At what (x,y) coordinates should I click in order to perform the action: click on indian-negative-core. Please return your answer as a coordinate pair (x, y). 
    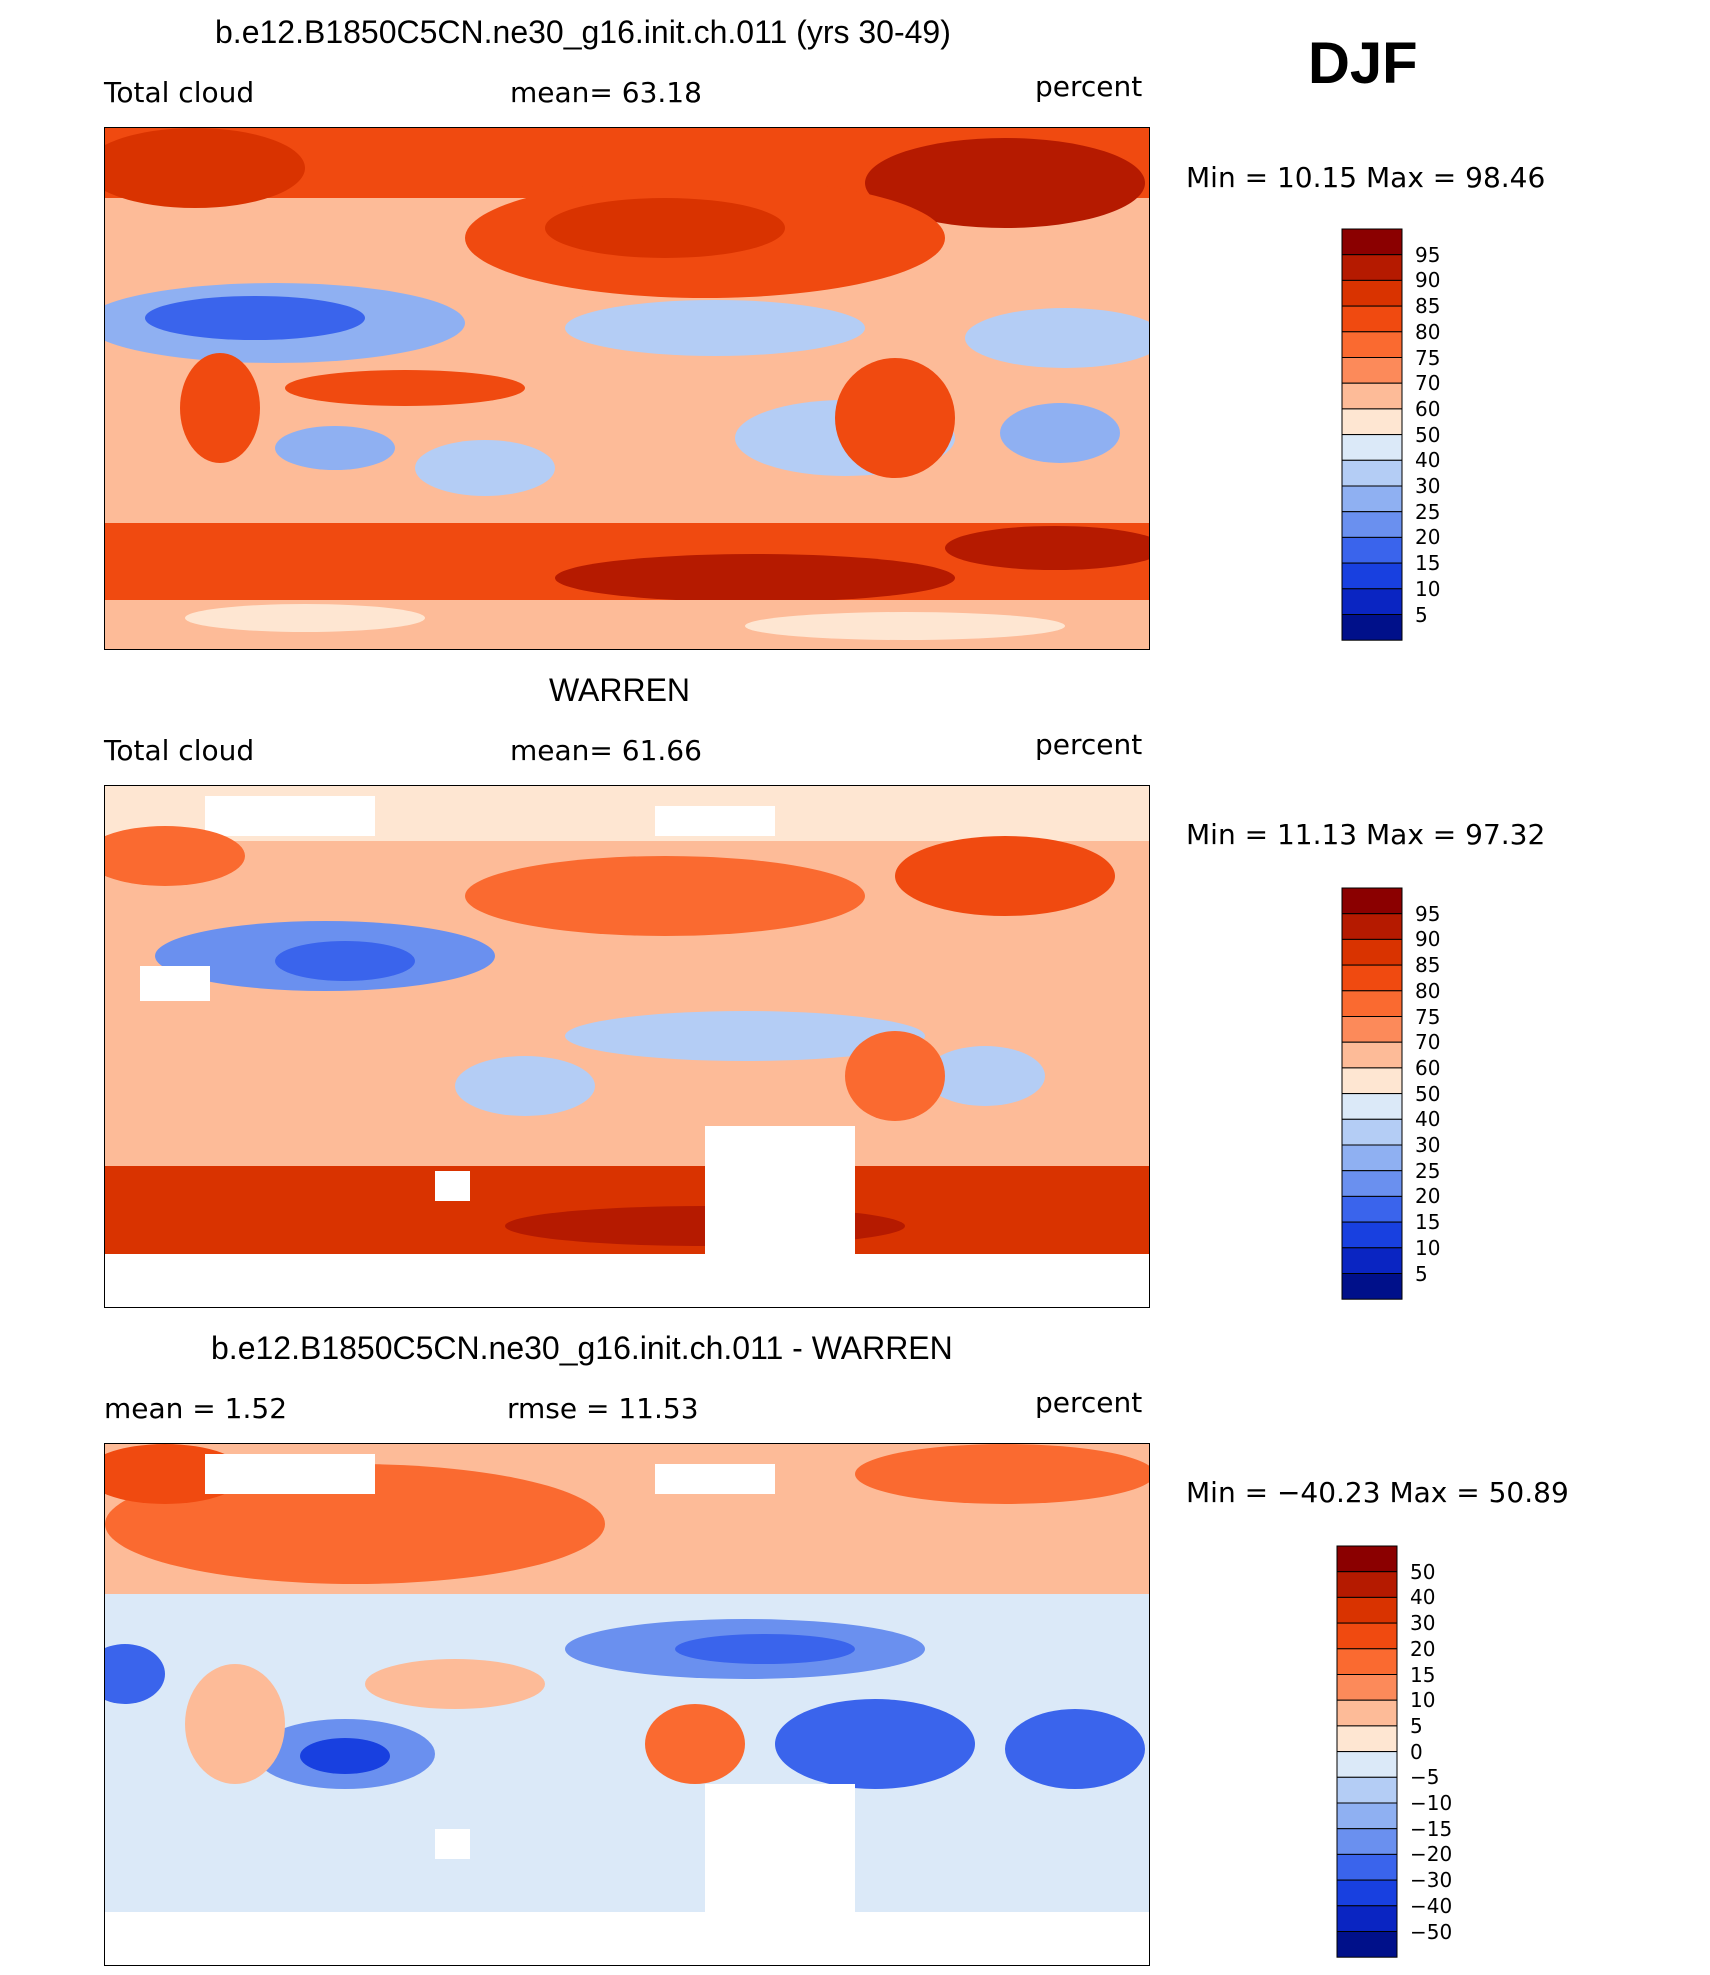
    Looking at the image, I should click on (345, 1756).